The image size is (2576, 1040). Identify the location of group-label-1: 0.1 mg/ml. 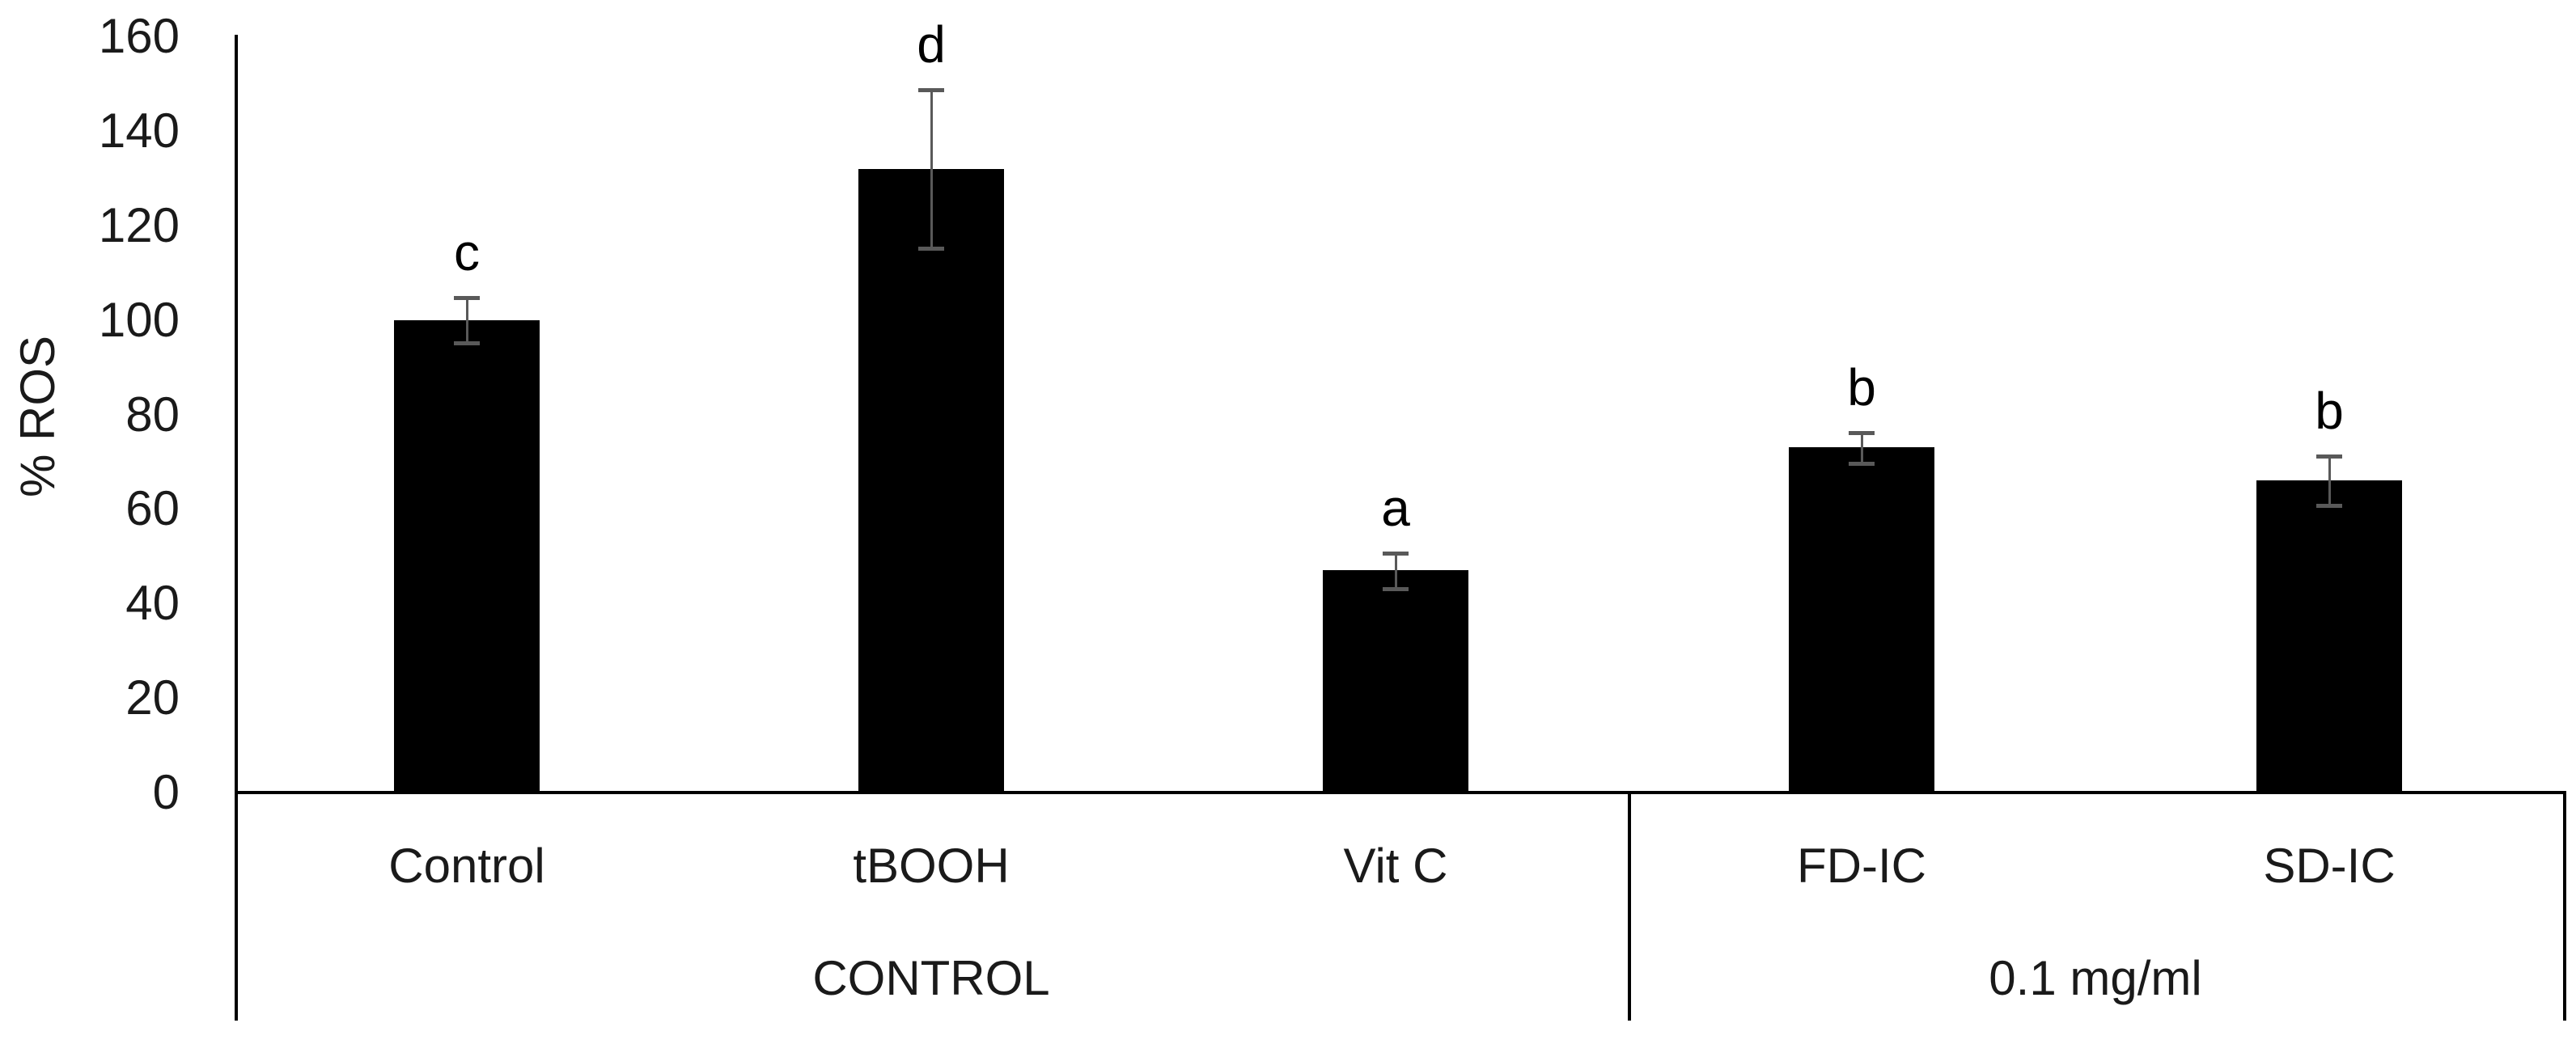
(2095, 978).